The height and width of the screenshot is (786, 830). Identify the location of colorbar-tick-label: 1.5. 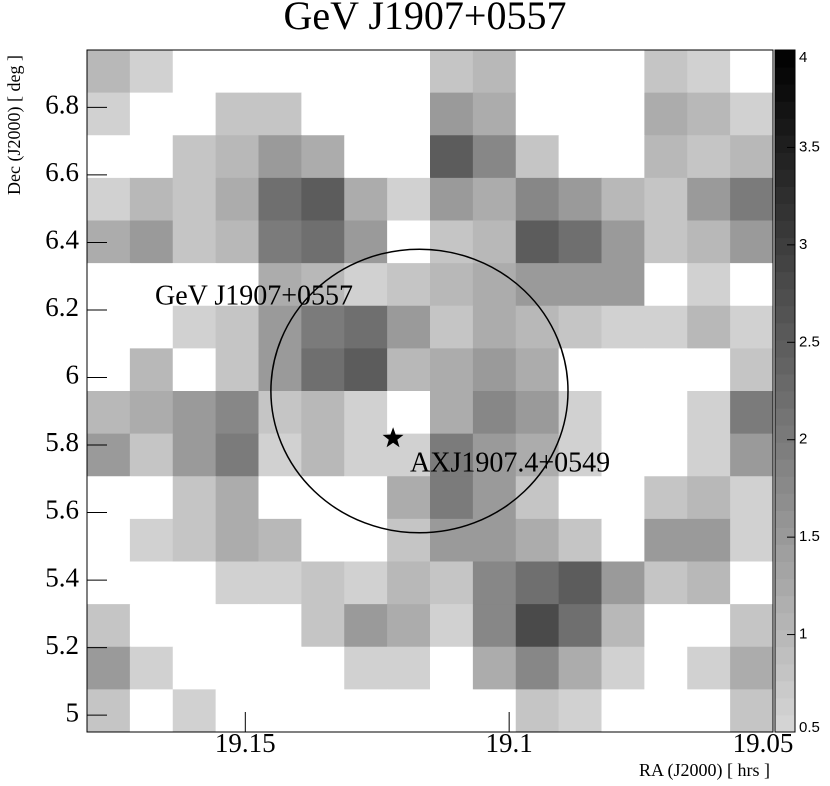
(809, 536).